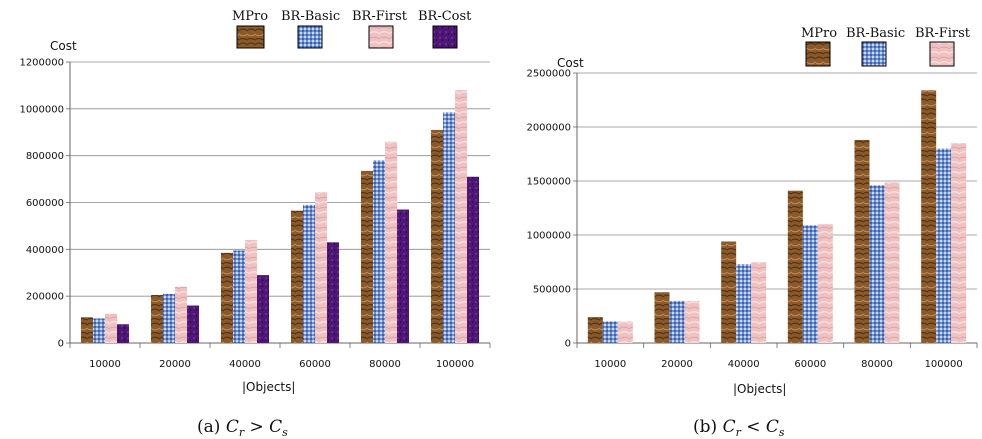 This screenshot has height=439, width=982. What do you see at coordinates (548, 182) in the screenshot?
I see `chart-b-ytick-label: 1500000` at bounding box center [548, 182].